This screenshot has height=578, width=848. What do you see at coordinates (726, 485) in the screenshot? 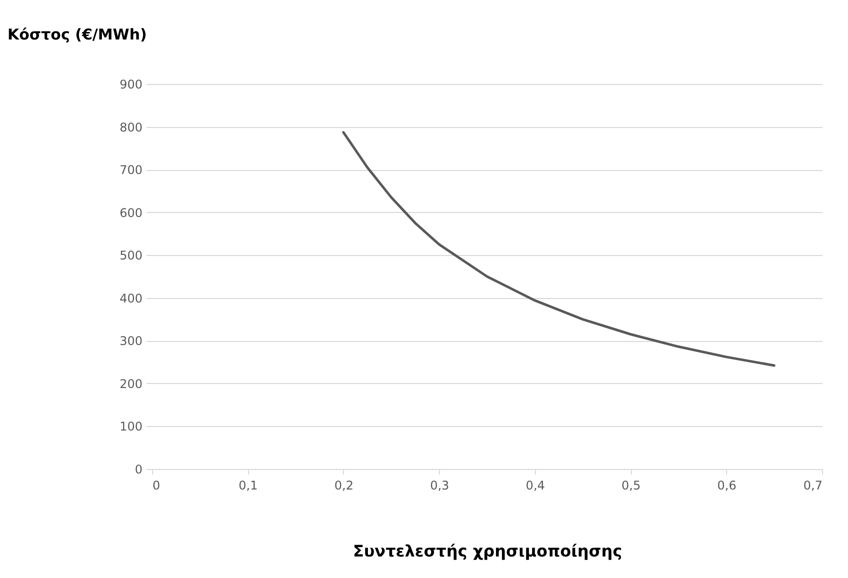
I see `x-tick-label: 0,6` at bounding box center [726, 485].